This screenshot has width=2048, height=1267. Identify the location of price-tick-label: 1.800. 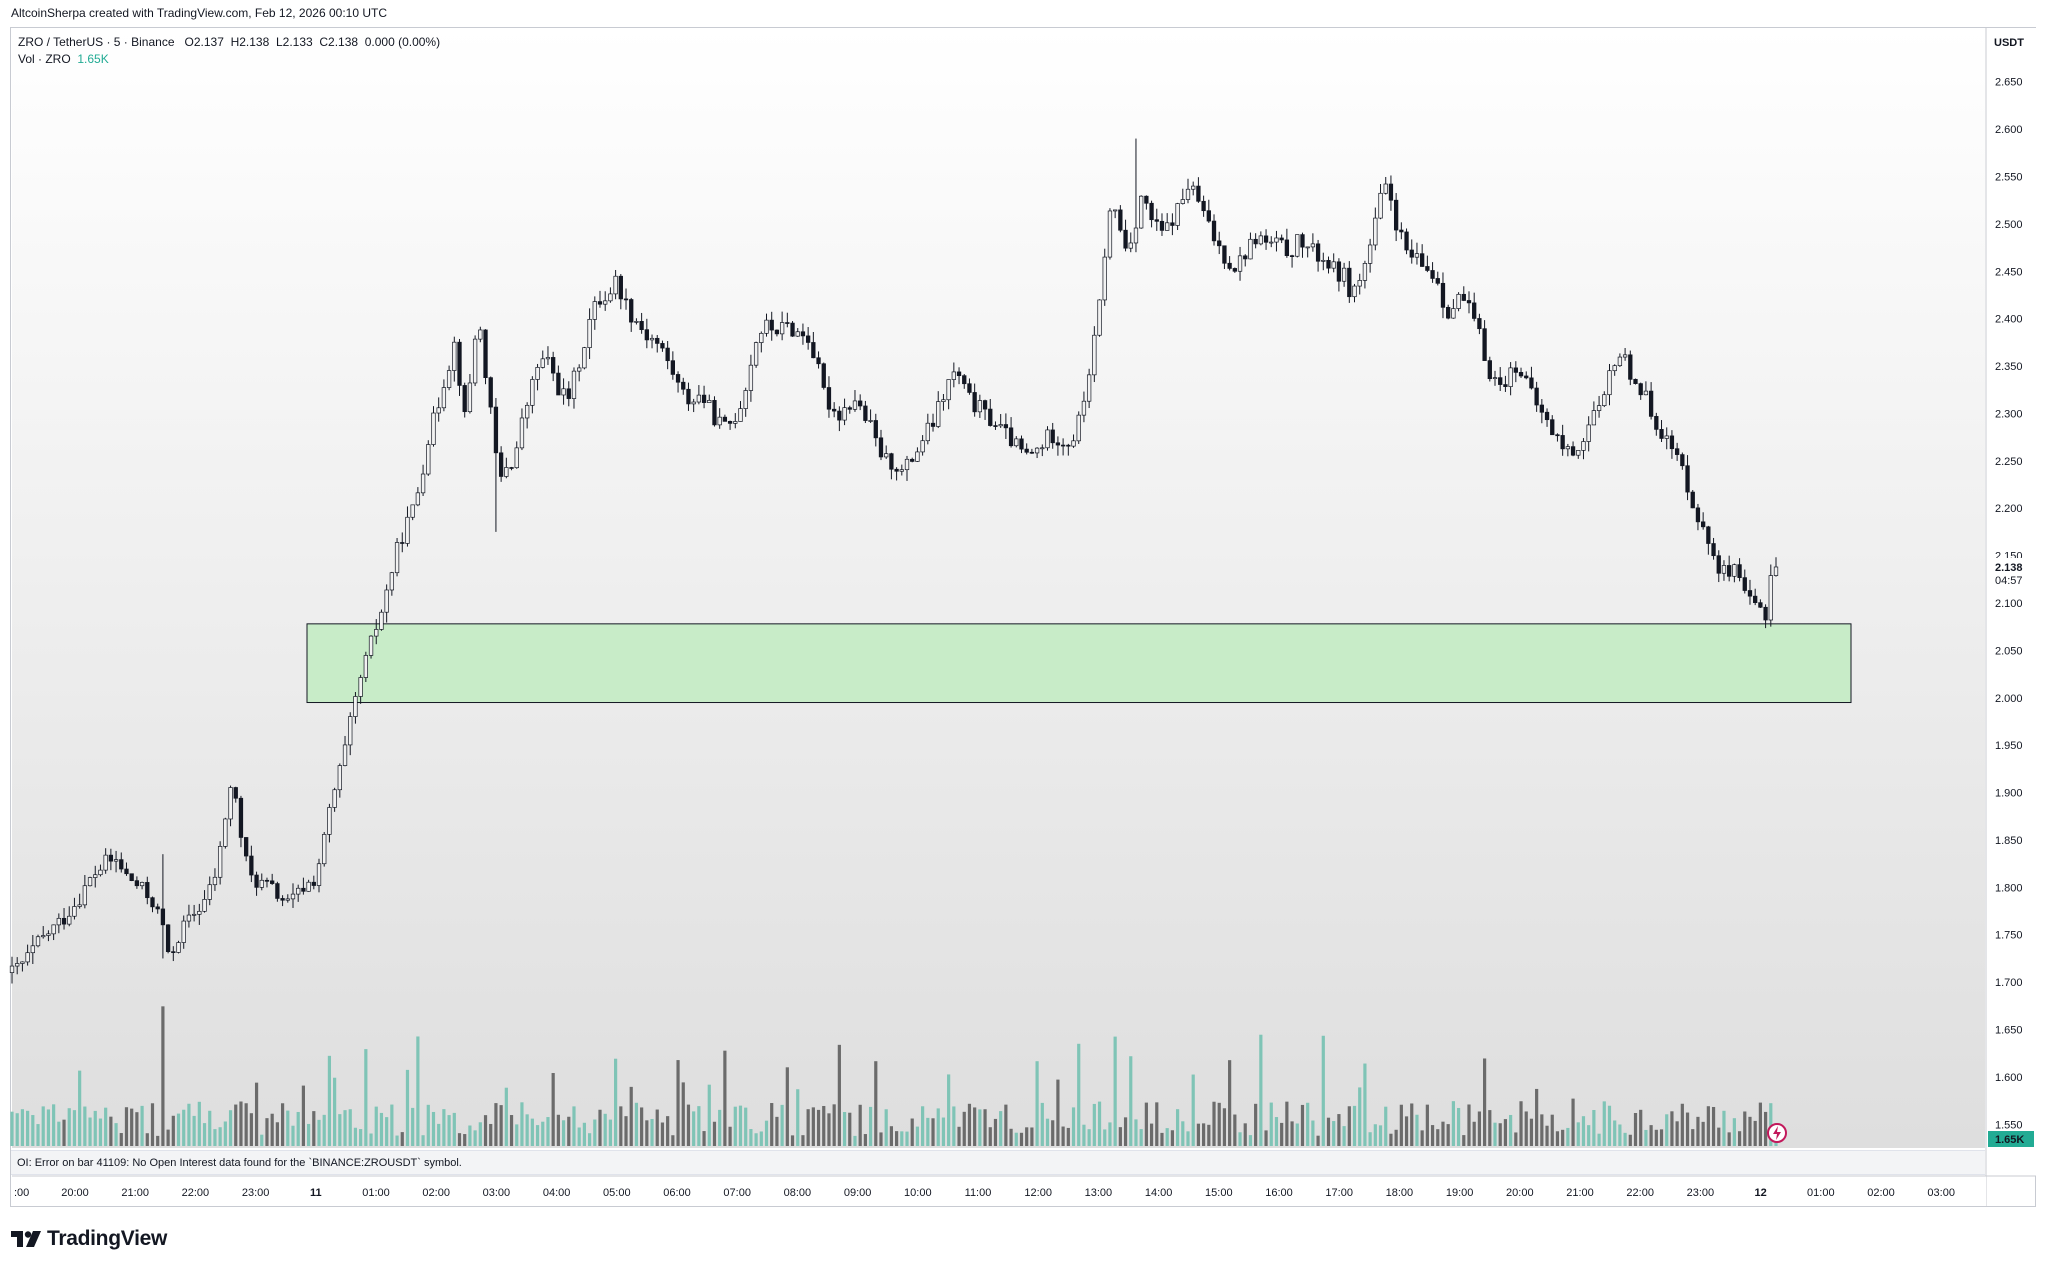
(2009, 888).